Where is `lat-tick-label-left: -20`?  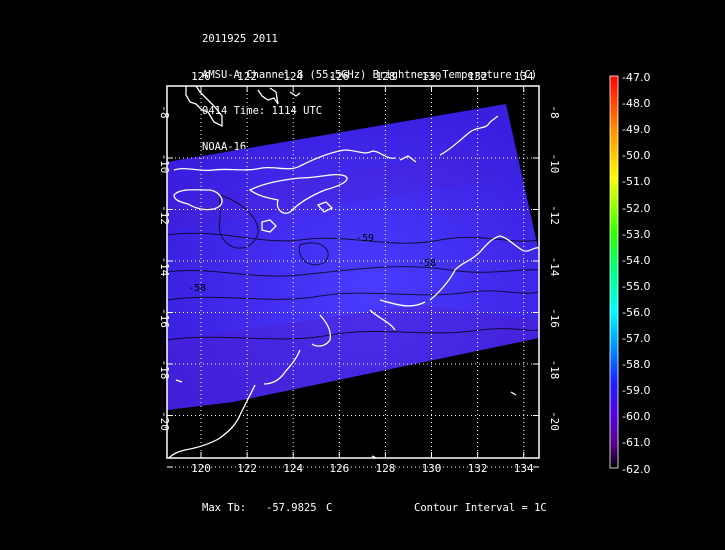 lat-tick-label-left: -20 is located at coordinates (164, 421).